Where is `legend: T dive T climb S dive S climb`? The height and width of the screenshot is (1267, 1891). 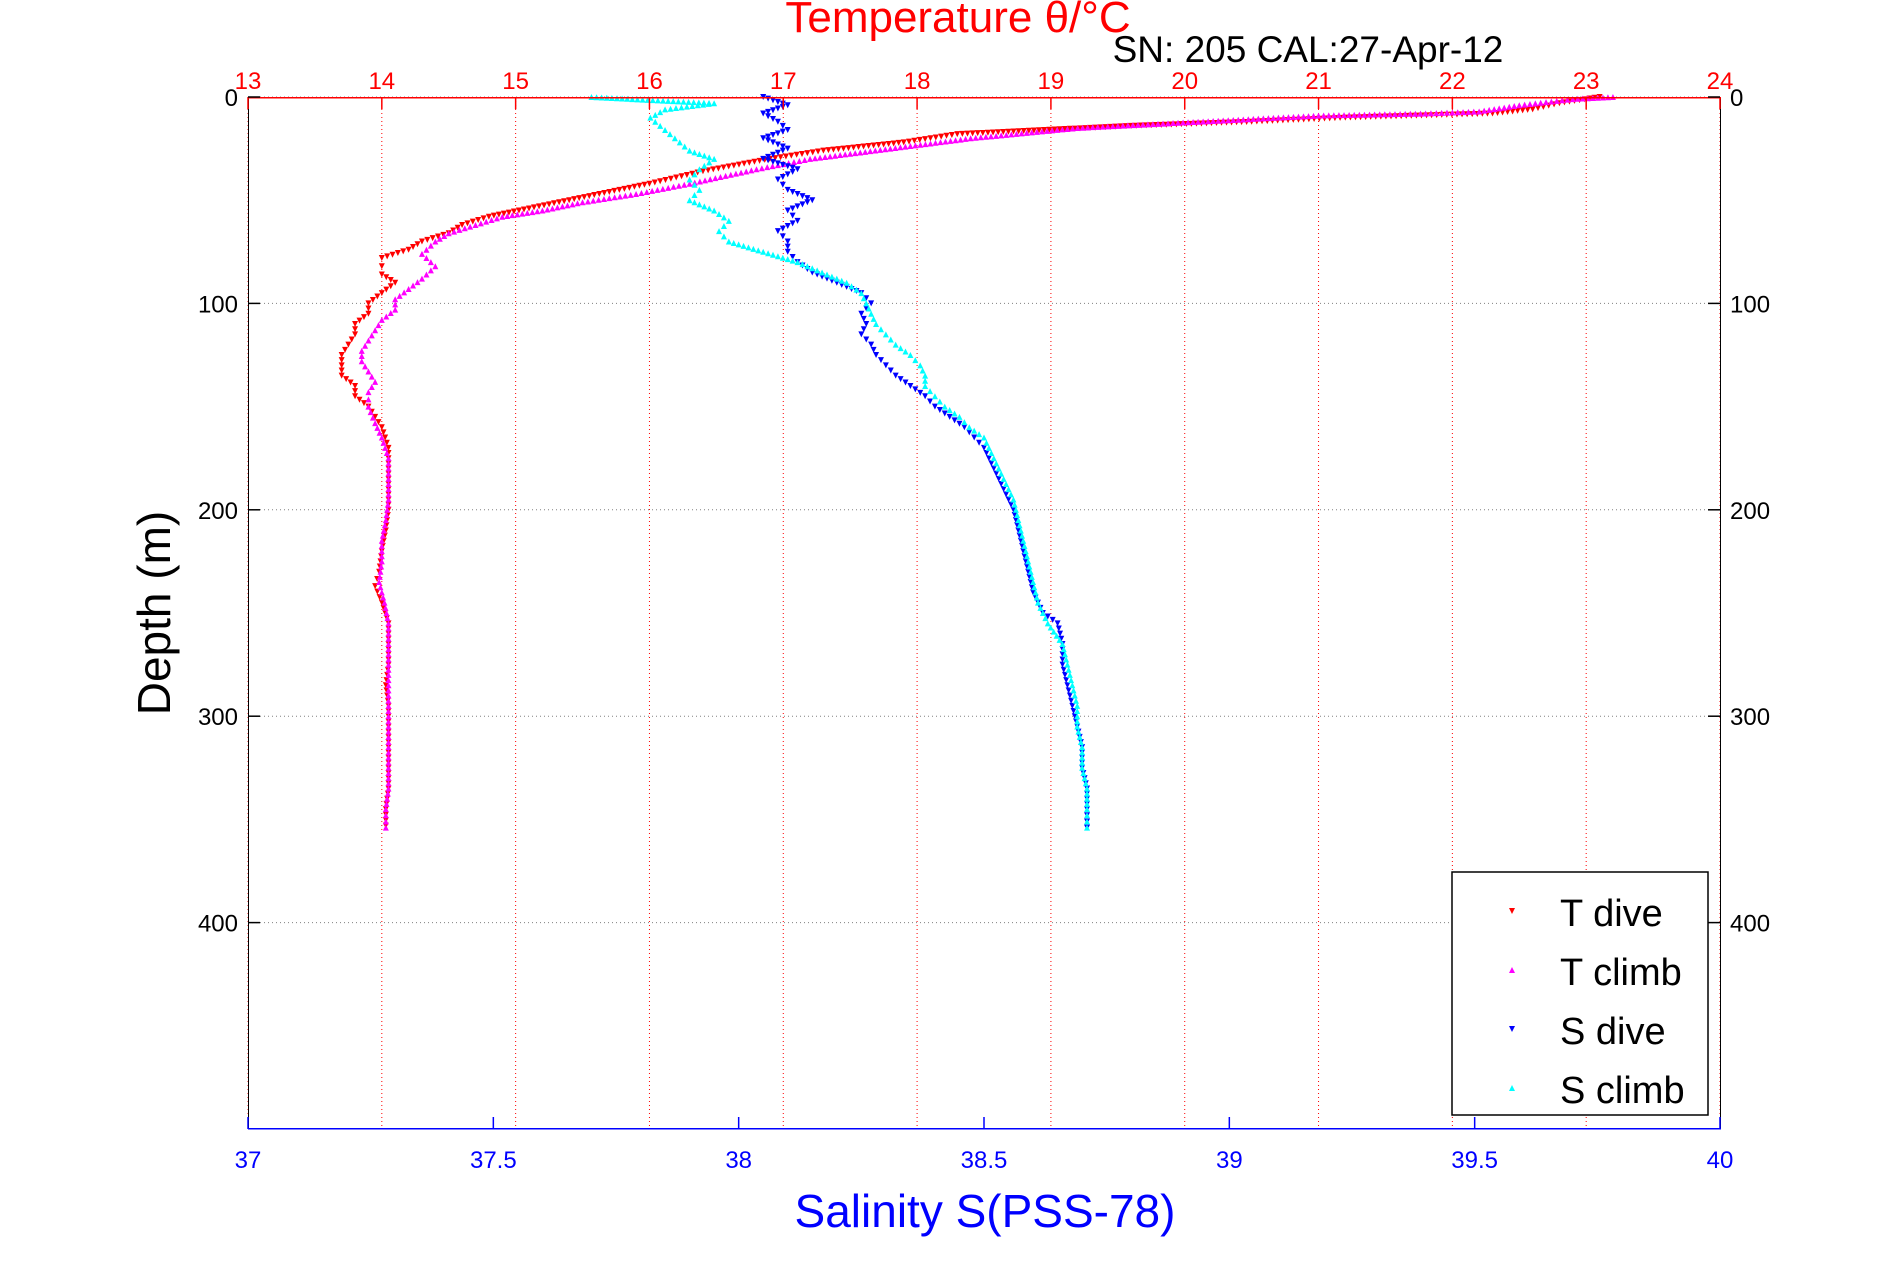 legend: T dive T climb S dive S climb is located at coordinates (1580, 993).